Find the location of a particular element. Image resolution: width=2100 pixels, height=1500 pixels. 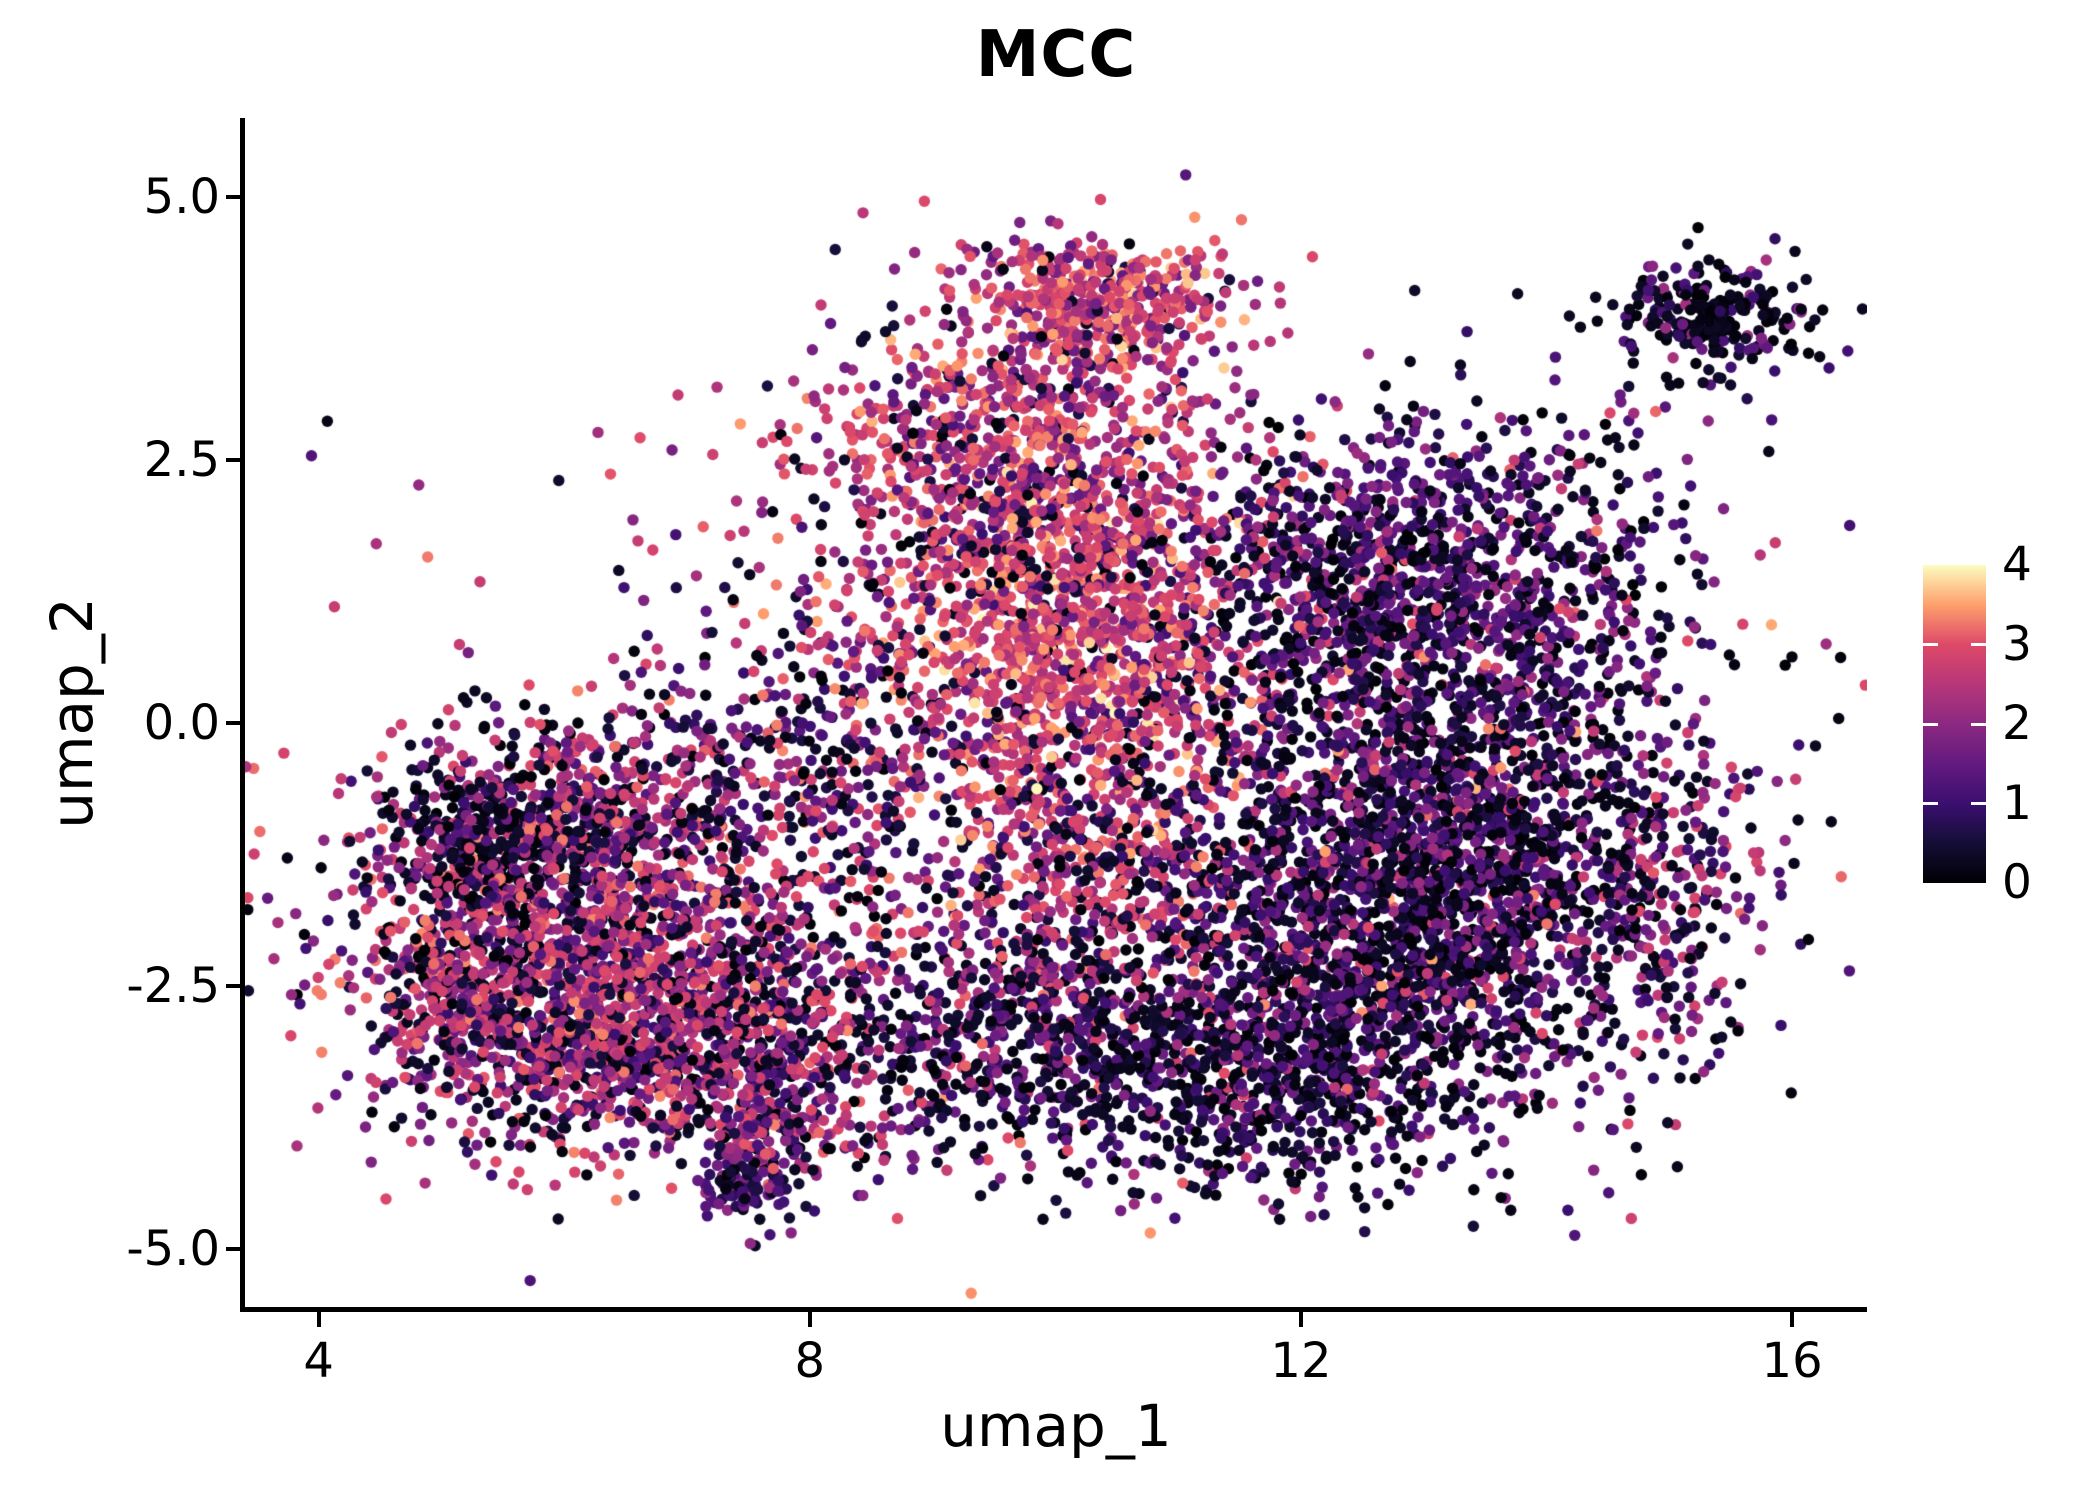

y-tick-label: -5.0 is located at coordinates (173, 1249).